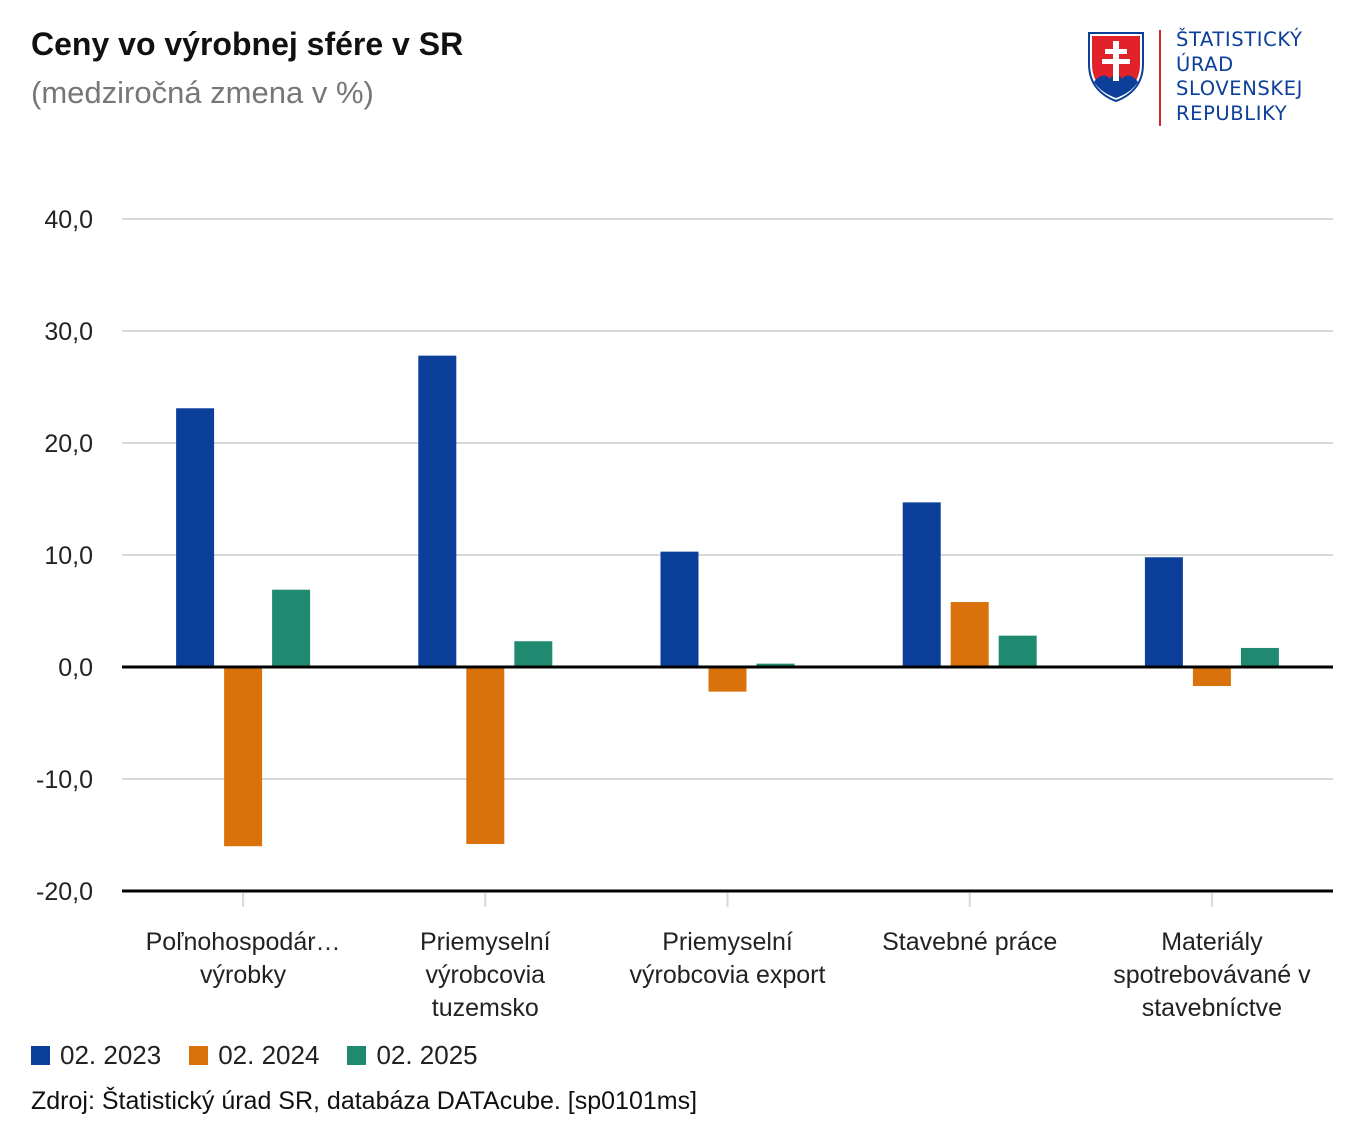 The height and width of the screenshot is (1140, 1362). What do you see at coordinates (1212, 1008) in the screenshot?
I see `x-category-label: stavebníctve` at bounding box center [1212, 1008].